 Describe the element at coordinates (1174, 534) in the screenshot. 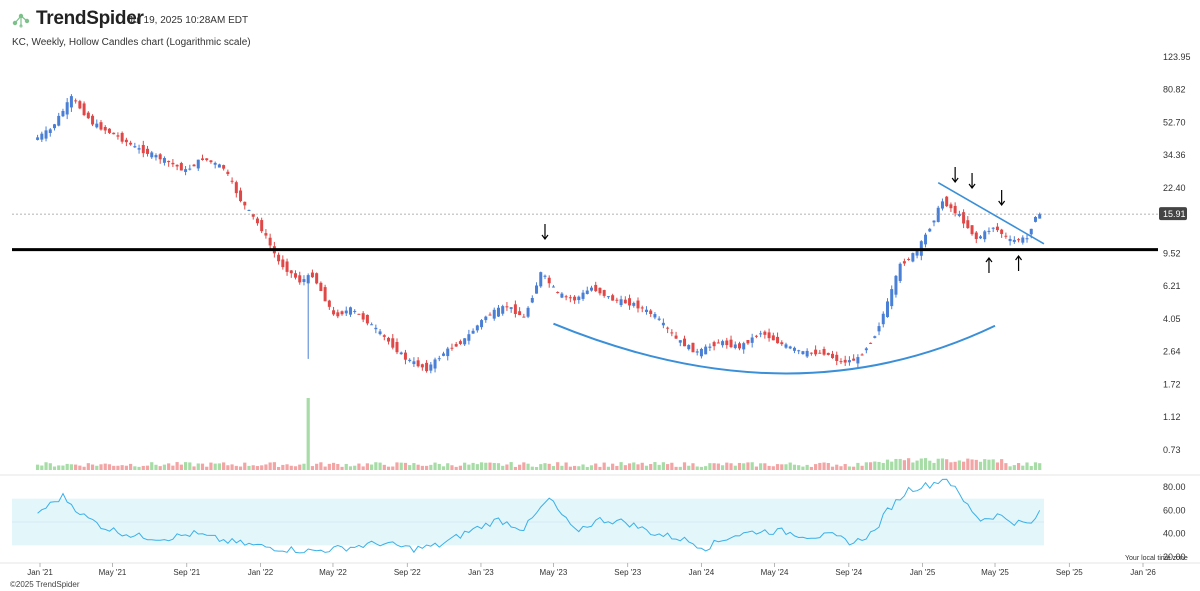

I see `rsi-tick-label: 40.00` at that location.